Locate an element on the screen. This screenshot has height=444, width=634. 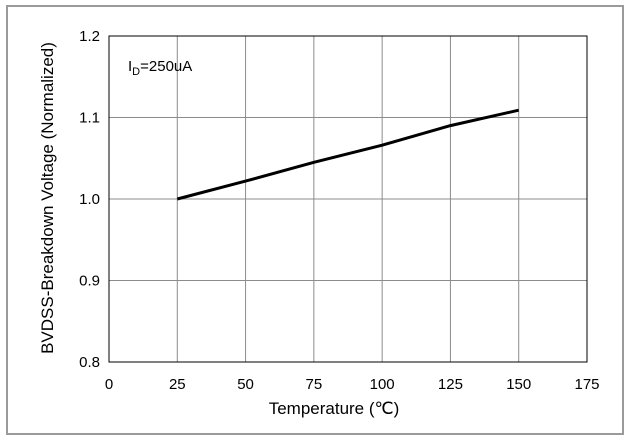
x-tick-label-5: 125 is located at coordinates (450, 384).